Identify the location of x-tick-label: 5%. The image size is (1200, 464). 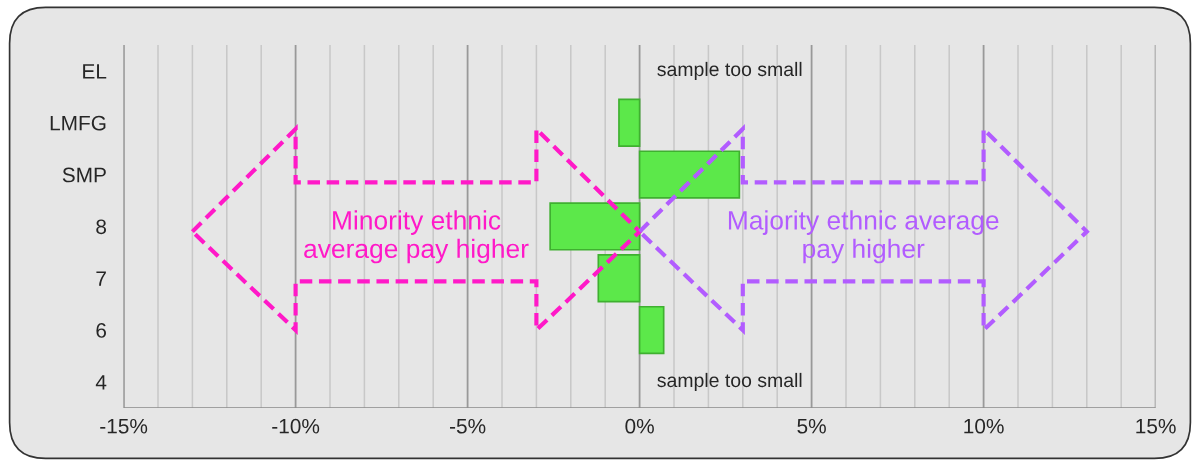
(811, 426).